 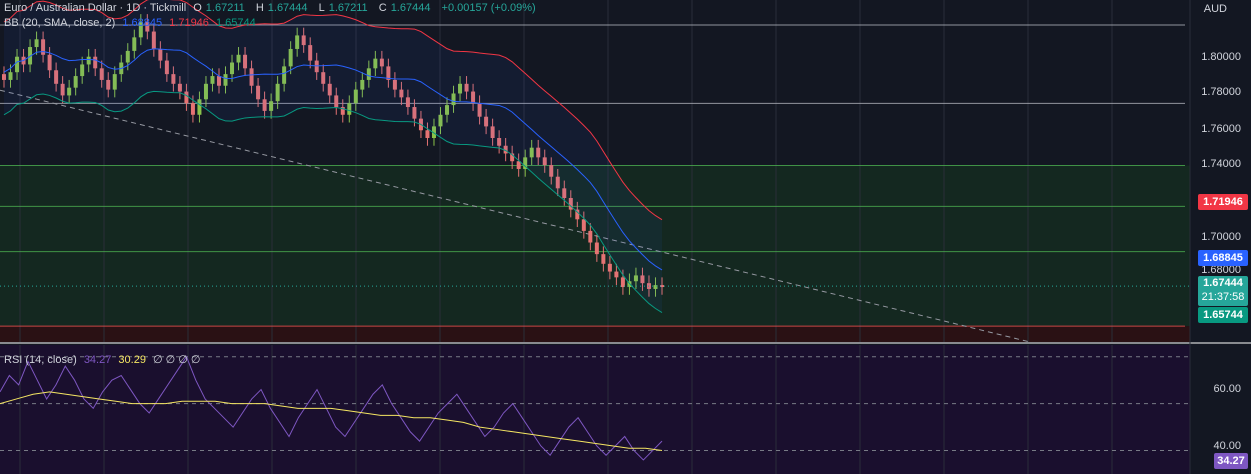 I want to click on bb-basis-value: 1.68845, so click(x=142, y=23).